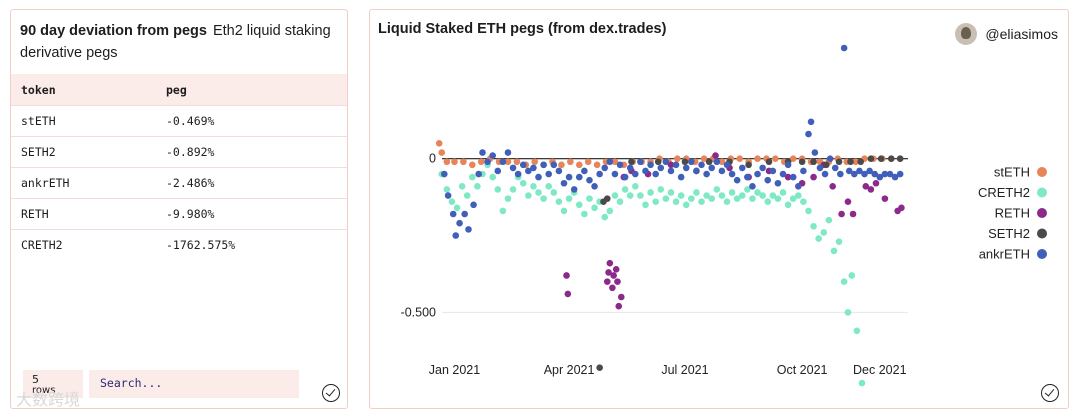 The height and width of the screenshot is (419, 1080). Describe the element at coordinates (1017, 233) in the screenshot. I see `legend-item-seth2: SETH2` at that location.